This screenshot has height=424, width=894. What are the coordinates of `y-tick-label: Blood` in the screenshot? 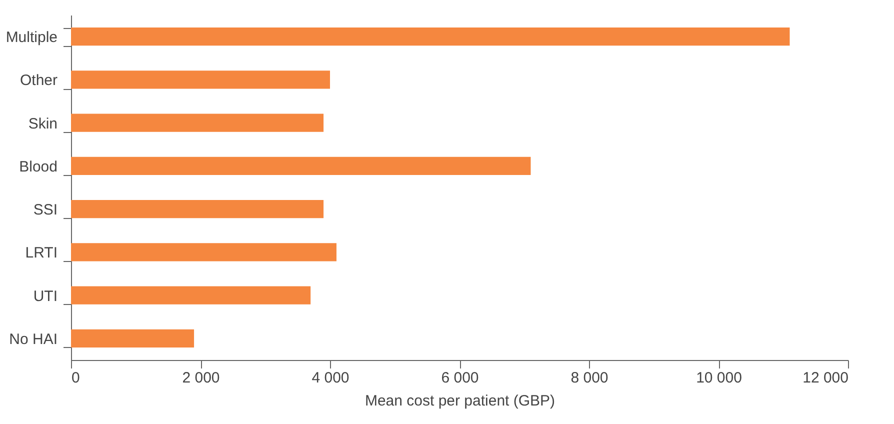 It's located at (38, 167).